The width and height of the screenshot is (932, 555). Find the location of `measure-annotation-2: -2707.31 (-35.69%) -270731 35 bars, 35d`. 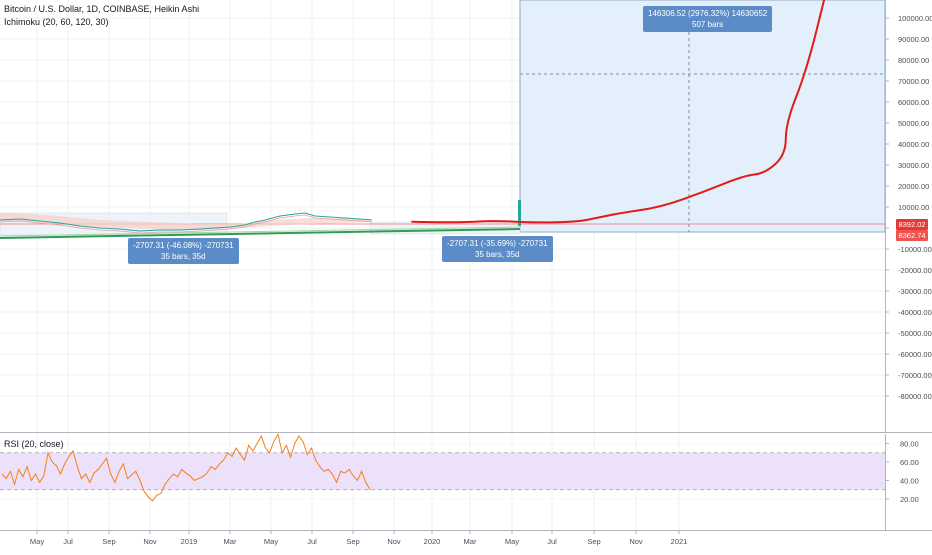

measure-annotation-2: -2707.31 (-35.69%) -270731 35 bars, 35d is located at coordinates (497, 249).